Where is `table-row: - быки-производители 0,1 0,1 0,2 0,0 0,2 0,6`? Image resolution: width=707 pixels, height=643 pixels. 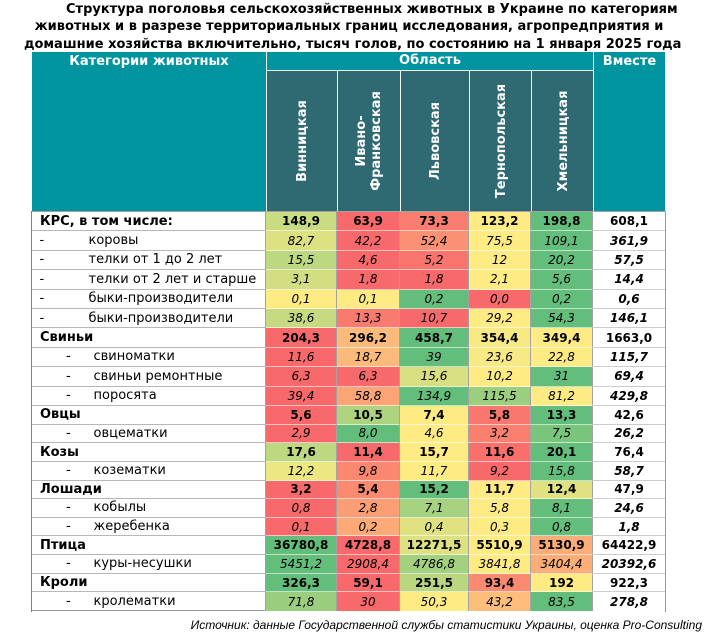
table-row: - быки-производители 0,1 0,1 0,2 0,0 0,2 0,6 is located at coordinates (348, 299).